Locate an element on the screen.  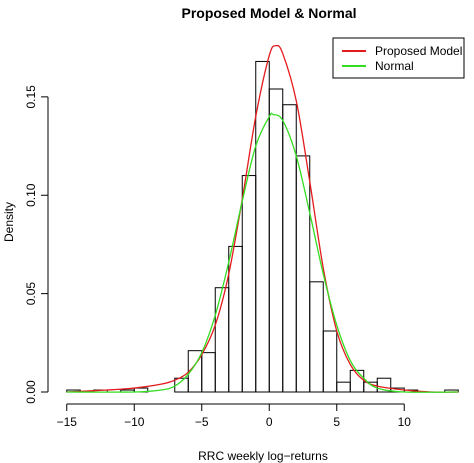
legend-box is located at coordinates (398, 58).